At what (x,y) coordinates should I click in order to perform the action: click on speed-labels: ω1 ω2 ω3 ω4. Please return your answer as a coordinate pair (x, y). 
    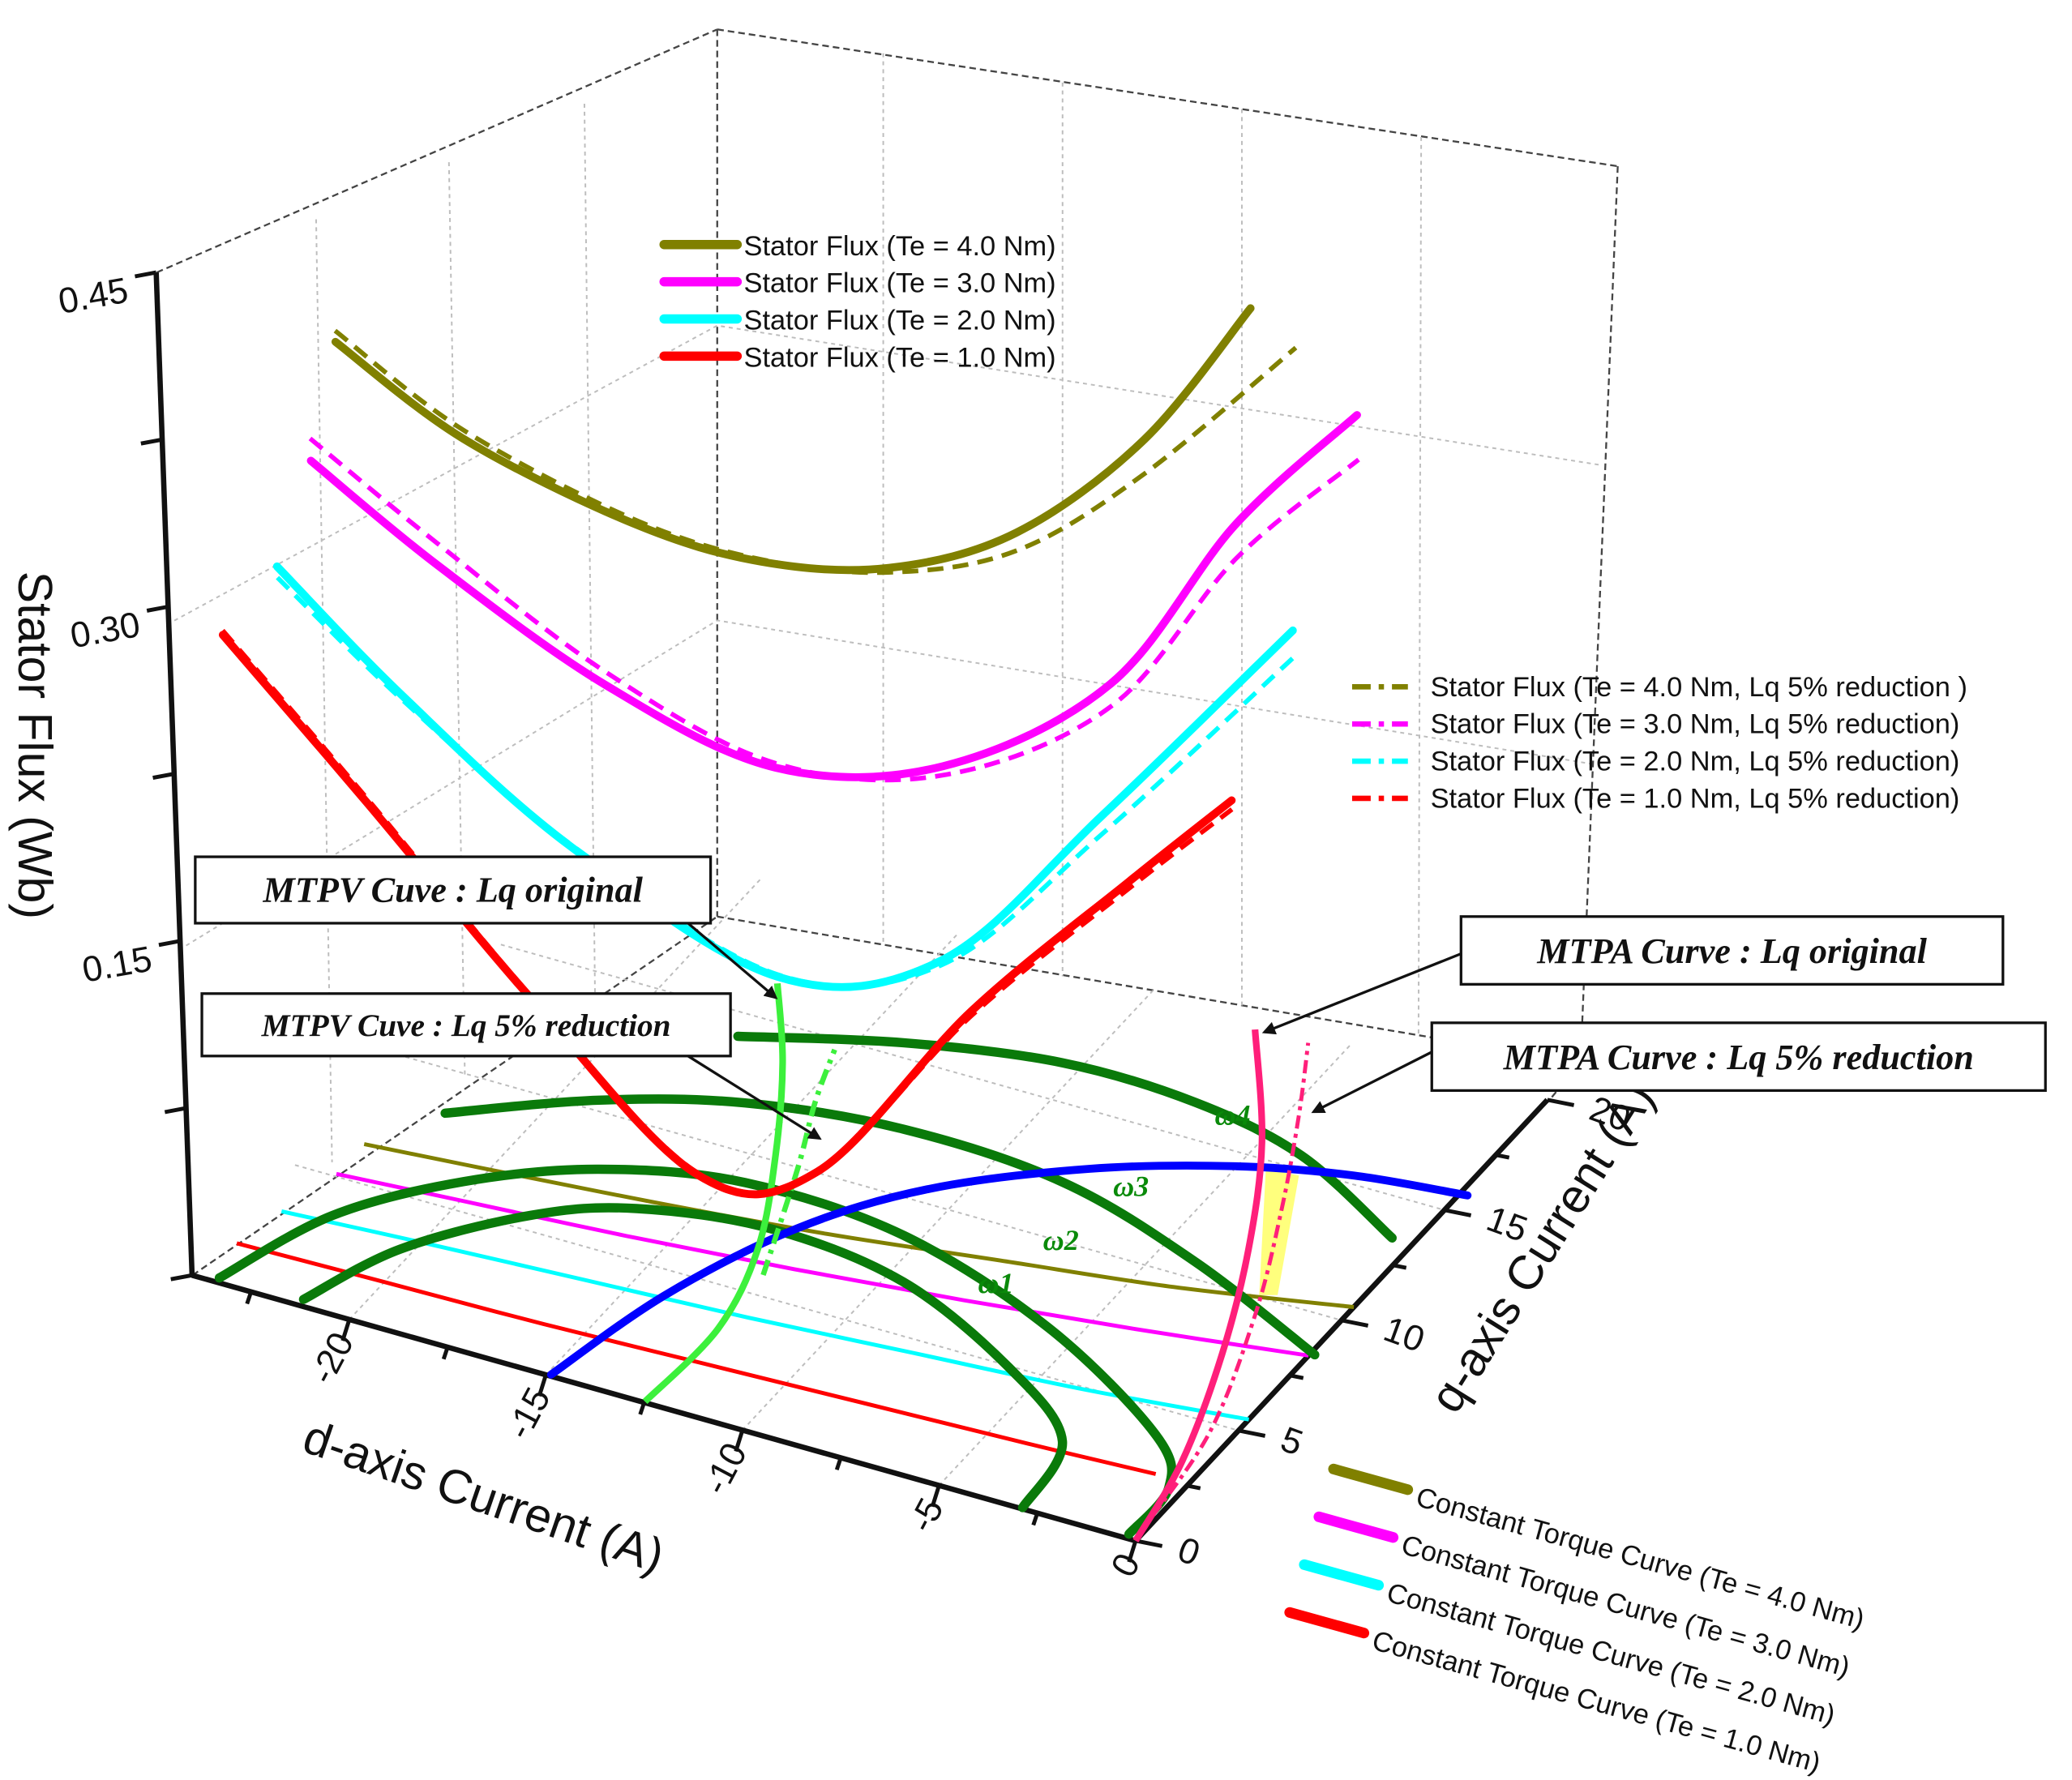
    Looking at the image, I should click on (1115, 1198).